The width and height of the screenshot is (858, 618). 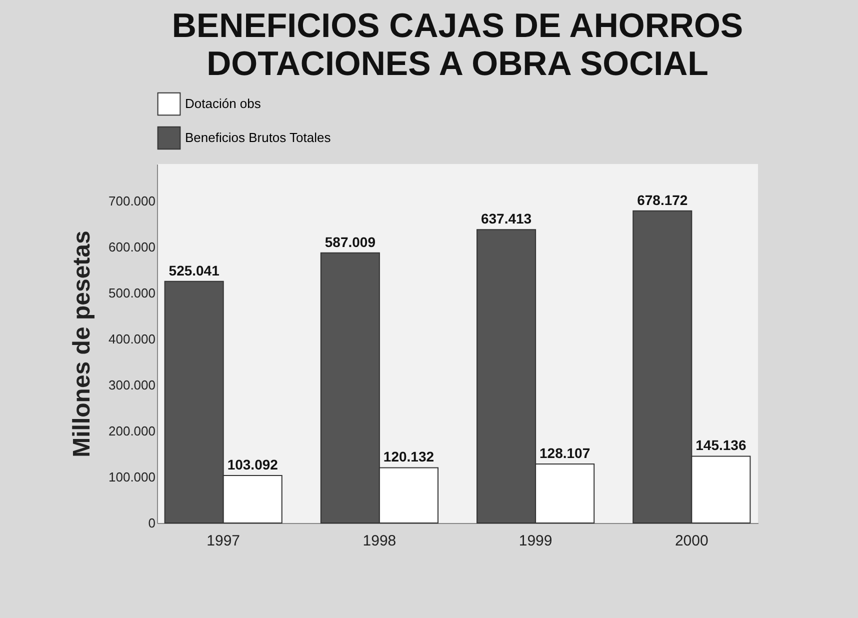 I want to click on x-tick-label: 1998, so click(x=379, y=541).